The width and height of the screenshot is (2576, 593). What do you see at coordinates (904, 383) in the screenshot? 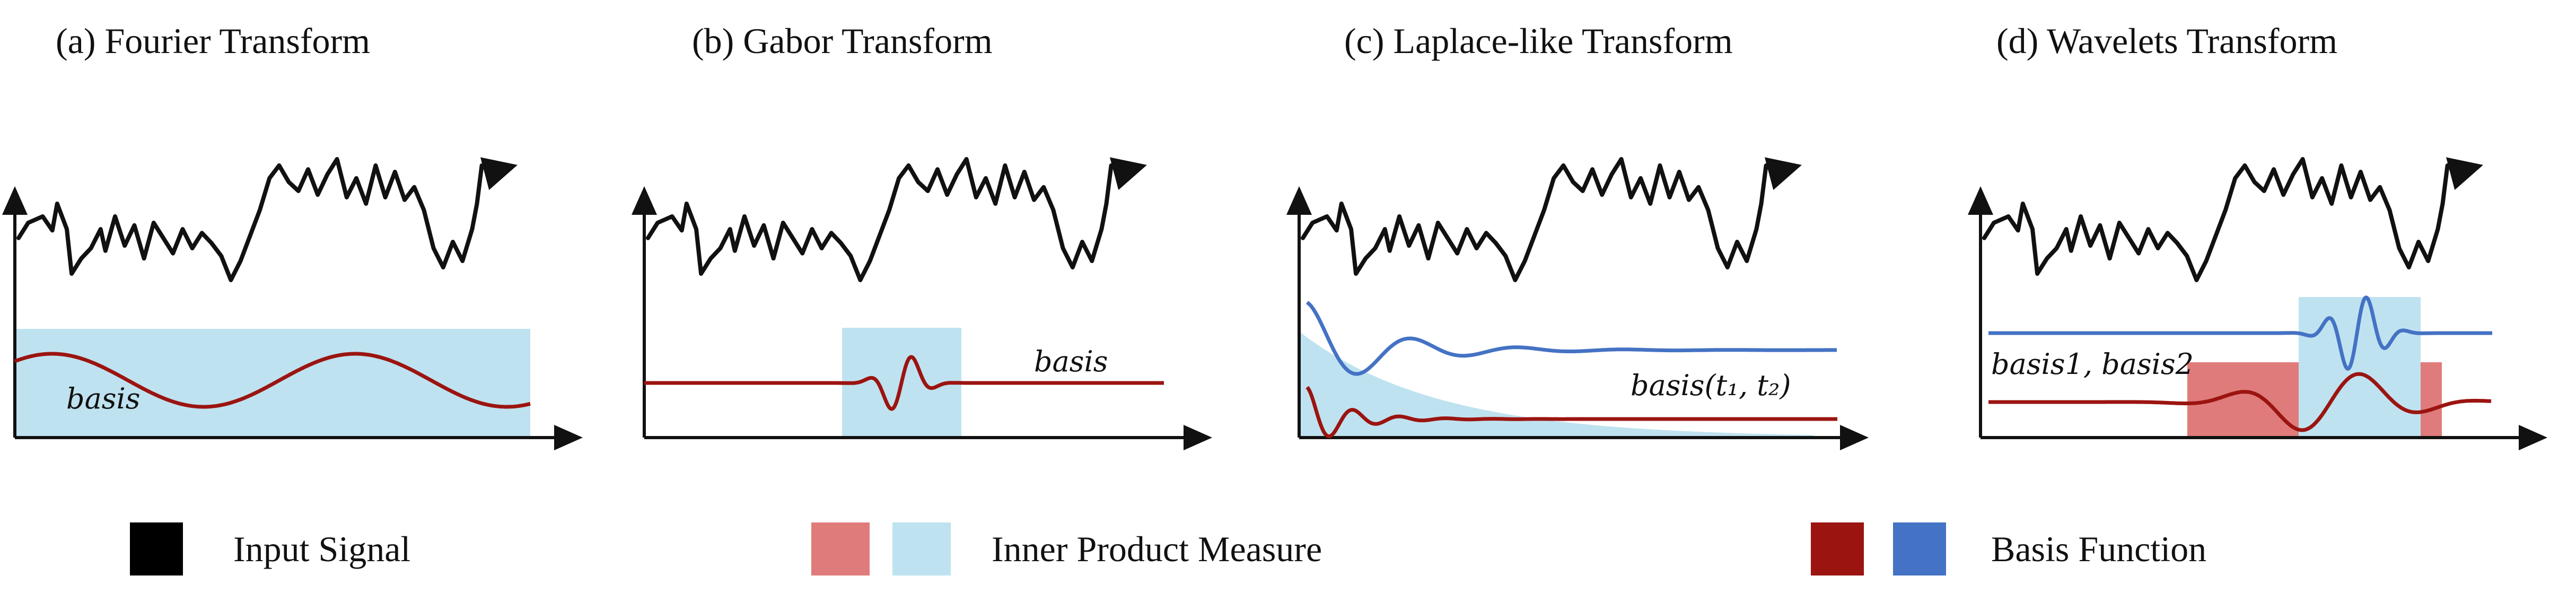
I see `gabor-windowed-basis` at bounding box center [904, 383].